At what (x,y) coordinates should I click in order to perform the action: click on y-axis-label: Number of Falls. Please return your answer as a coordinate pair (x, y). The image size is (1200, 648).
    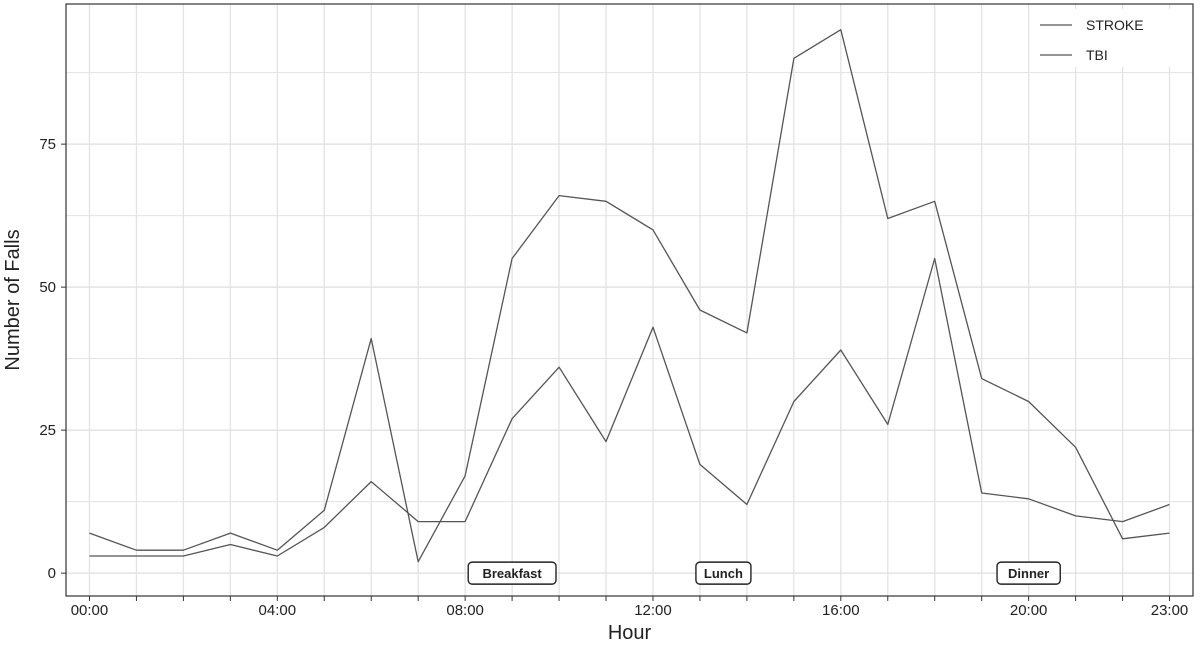
    Looking at the image, I should click on (13, 299).